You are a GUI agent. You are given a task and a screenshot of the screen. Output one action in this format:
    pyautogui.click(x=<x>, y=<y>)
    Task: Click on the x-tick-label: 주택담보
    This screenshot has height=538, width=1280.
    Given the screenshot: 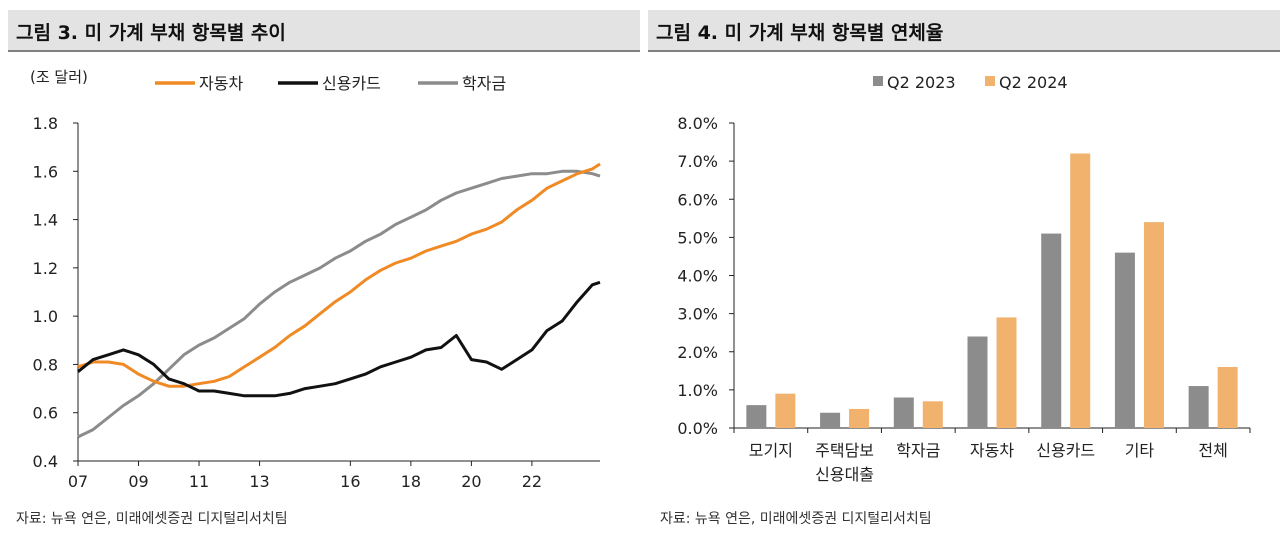 What is the action you would take?
    pyautogui.click(x=844, y=450)
    